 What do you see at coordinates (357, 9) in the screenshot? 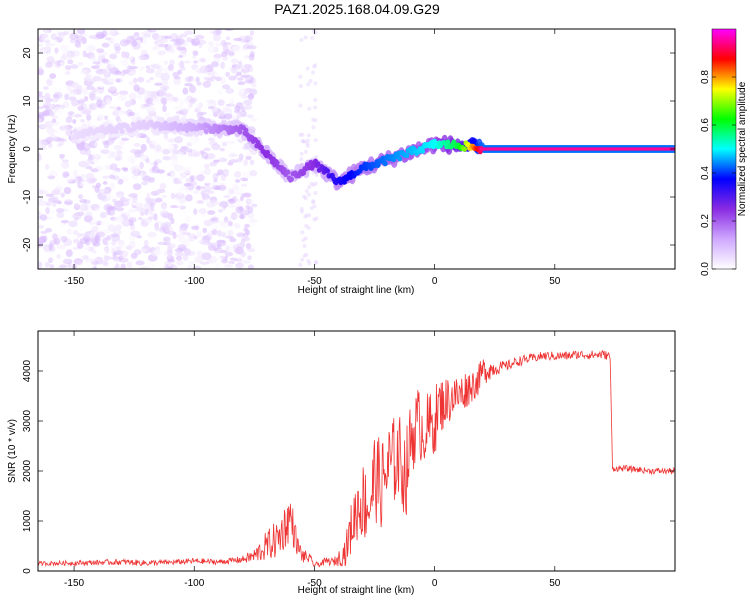
I see `chart-title: PAZ1.2025.168.04.09.G29` at bounding box center [357, 9].